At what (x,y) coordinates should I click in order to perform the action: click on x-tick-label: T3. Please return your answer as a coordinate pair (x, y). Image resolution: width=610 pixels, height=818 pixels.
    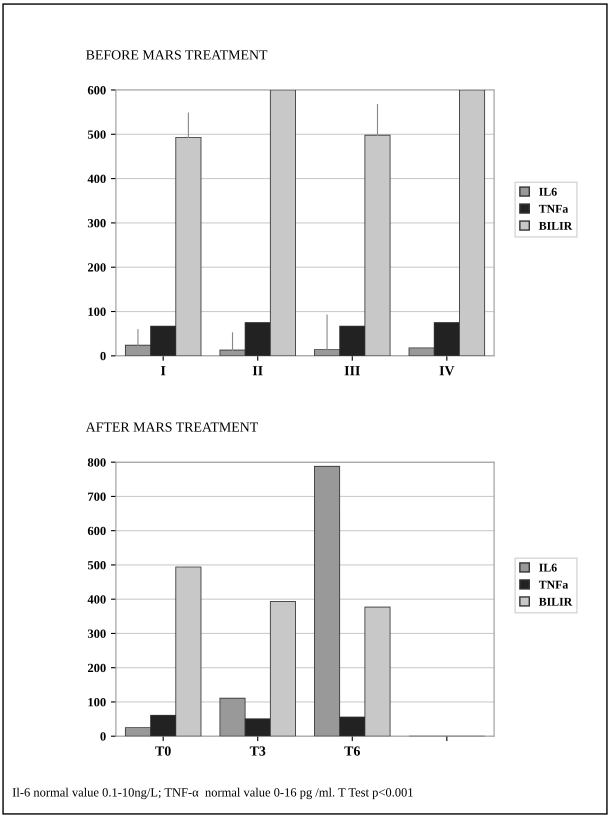
    Looking at the image, I should click on (258, 751).